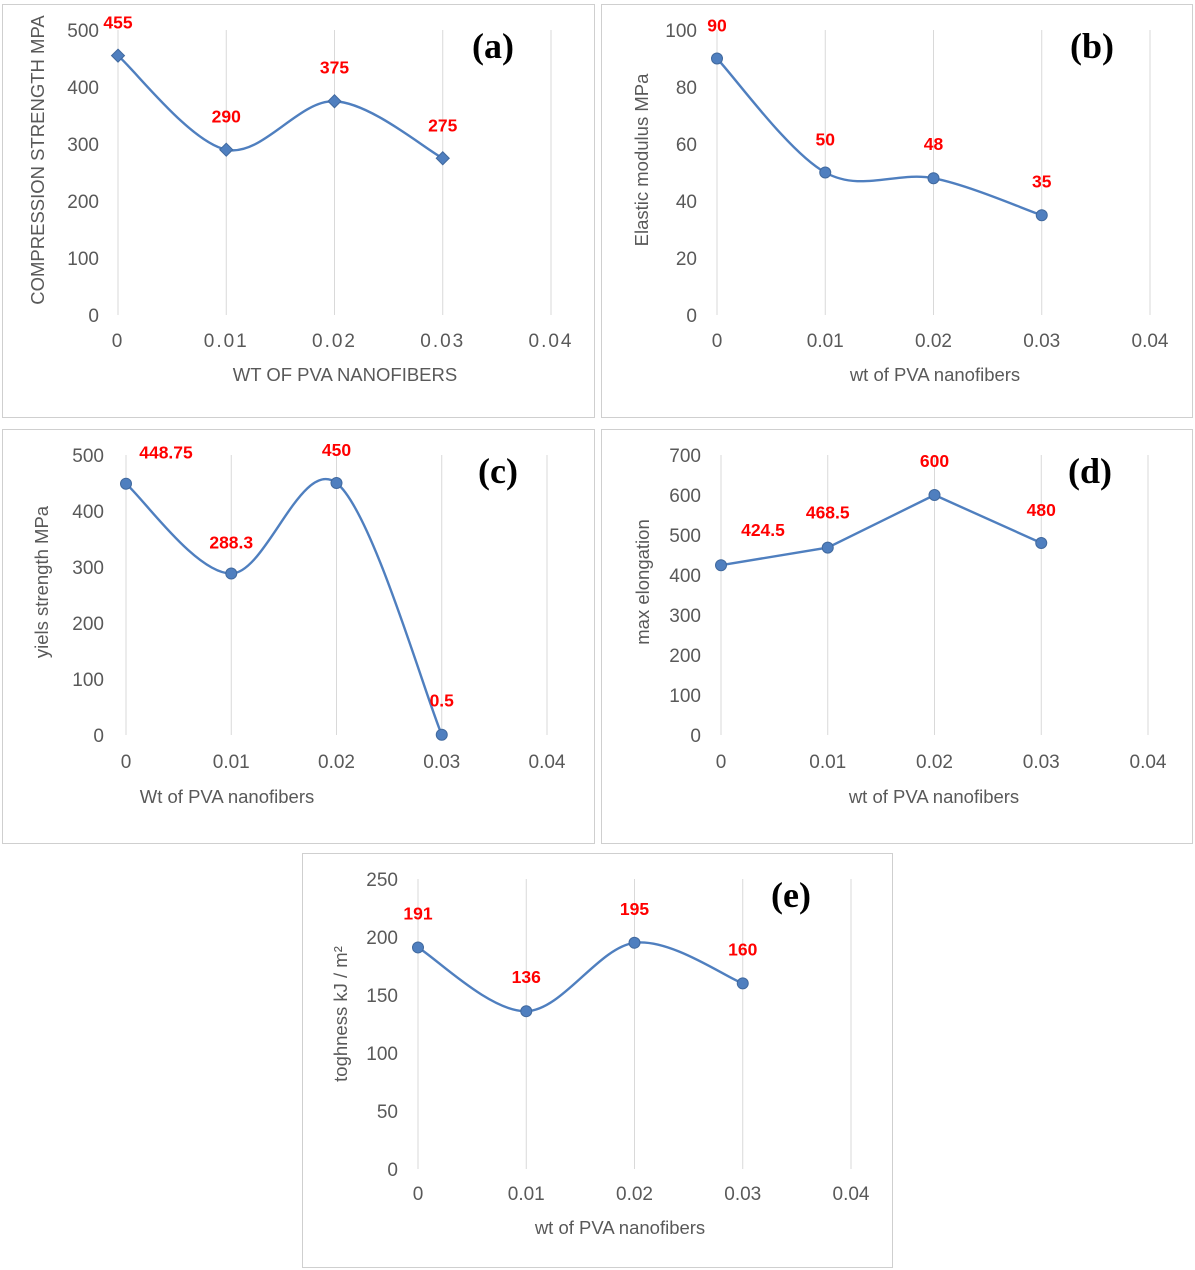 This screenshot has width=1195, height=1270. What do you see at coordinates (1042, 181) in the screenshot?
I see `data-label: 35` at bounding box center [1042, 181].